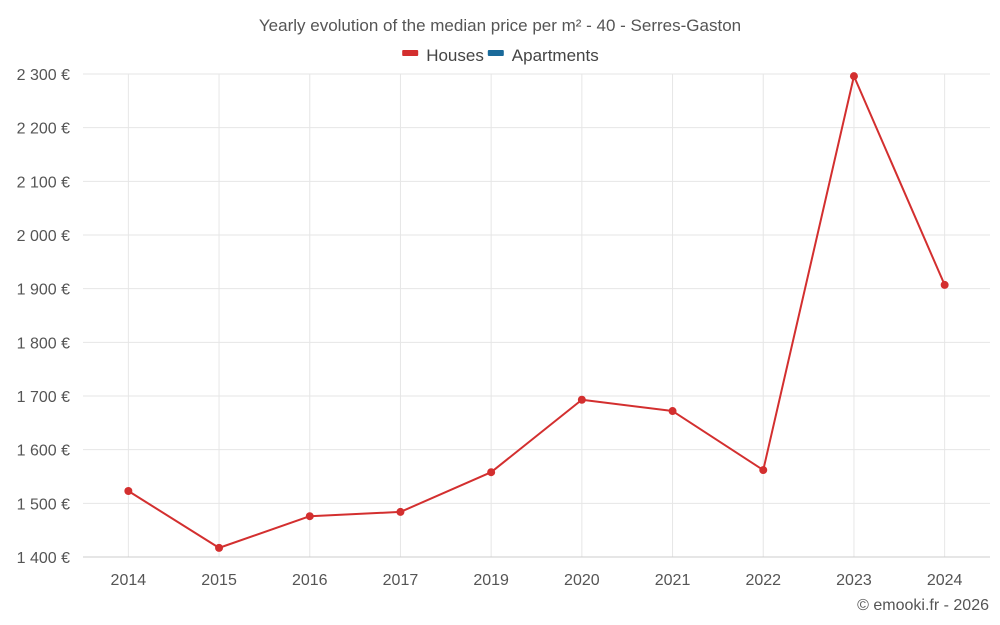 The width and height of the screenshot is (1000, 625). What do you see at coordinates (43, 236) in the screenshot?
I see `y-tick-label: 2 000 €` at bounding box center [43, 236].